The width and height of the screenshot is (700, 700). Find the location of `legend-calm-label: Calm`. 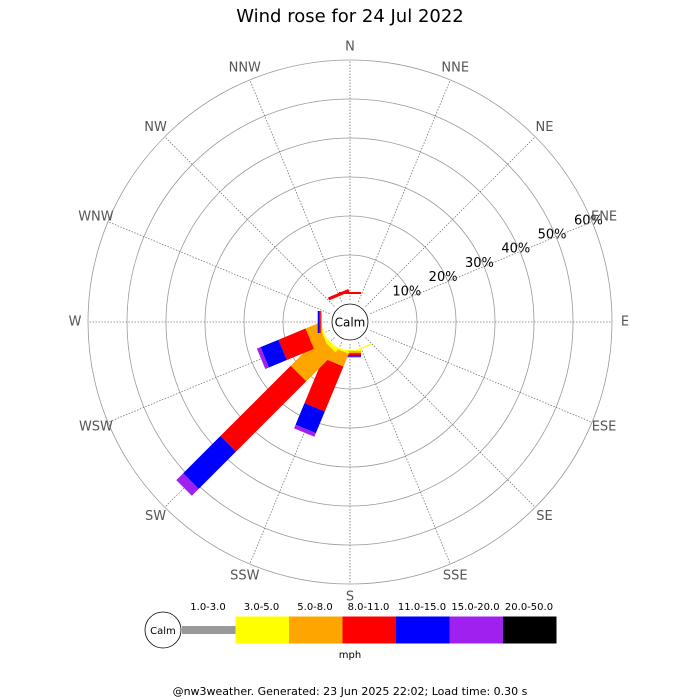

legend-calm-label: Calm is located at coordinates (163, 631).